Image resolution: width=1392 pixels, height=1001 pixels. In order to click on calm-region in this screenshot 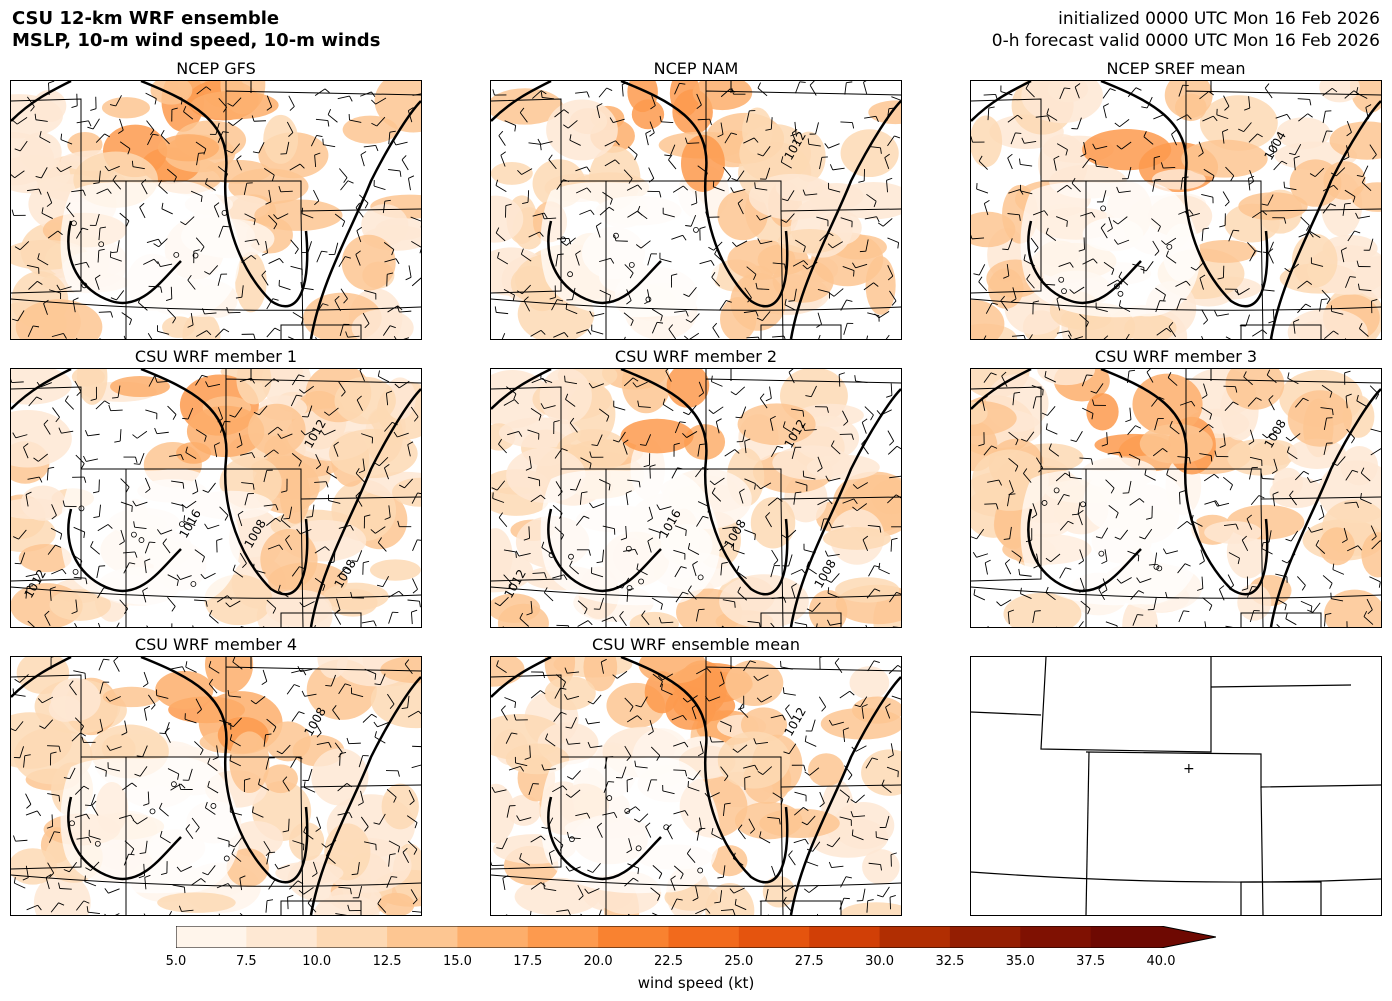, I will do `click(1110, 249)`.